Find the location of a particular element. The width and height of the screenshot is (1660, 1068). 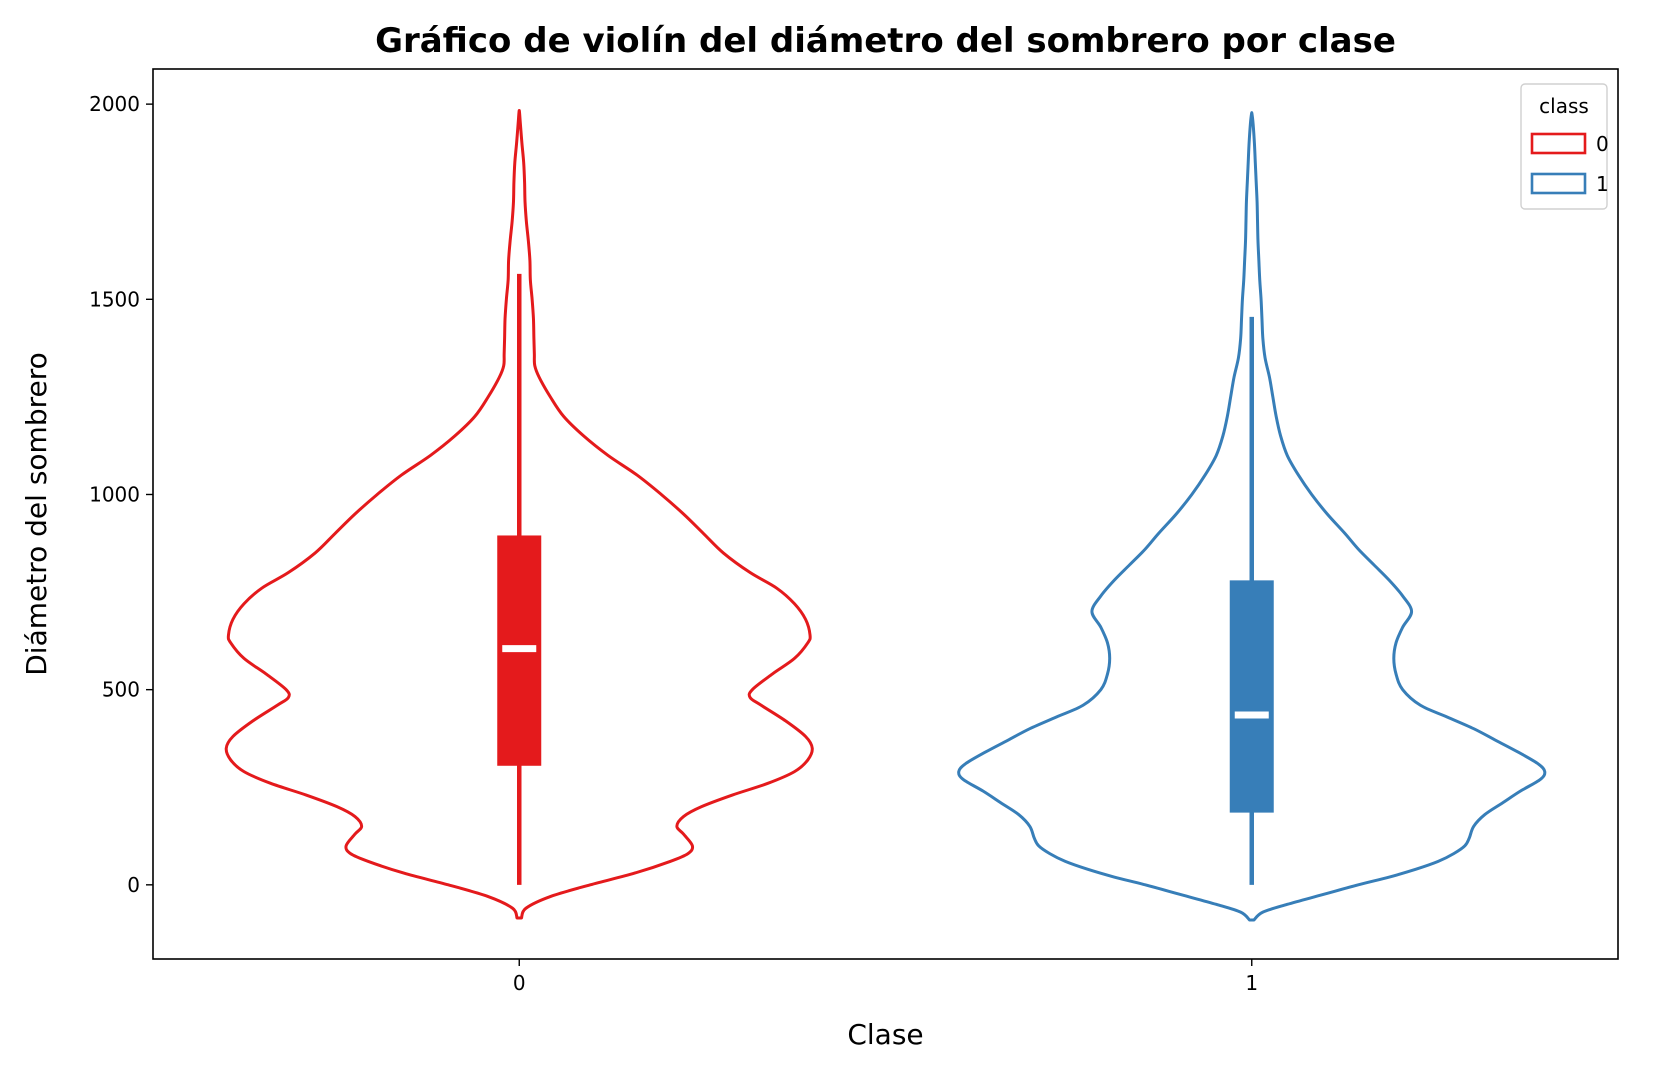

legend: class 0 1 is located at coordinates (1564, 146).